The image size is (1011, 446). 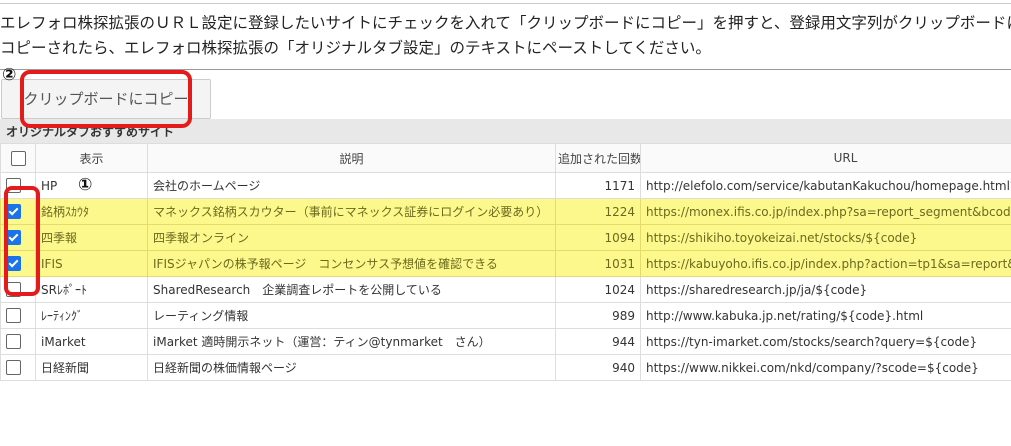 What do you see at coordinates (91, 367) in the screenshot?
I see `row-label: 日経新聞` at bounding box center [91, 367].